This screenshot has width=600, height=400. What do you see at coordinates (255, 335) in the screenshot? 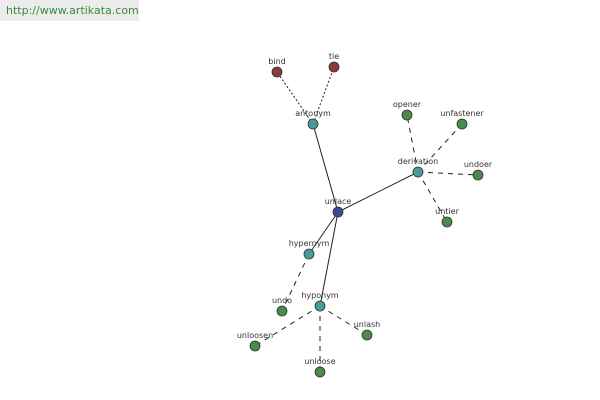
I see `node-label: unloosen` at bounding box center [255, 335].